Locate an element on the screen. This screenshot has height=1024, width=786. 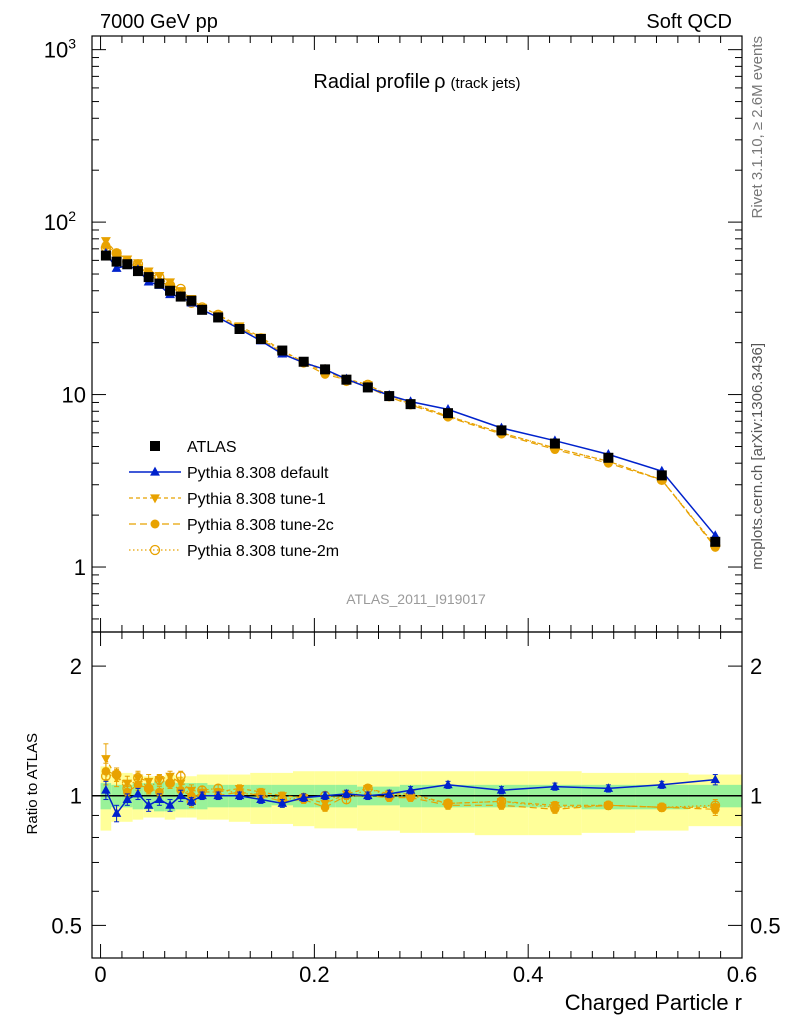
tick-label-exponent: 2 is located at coordinates (72, 216).